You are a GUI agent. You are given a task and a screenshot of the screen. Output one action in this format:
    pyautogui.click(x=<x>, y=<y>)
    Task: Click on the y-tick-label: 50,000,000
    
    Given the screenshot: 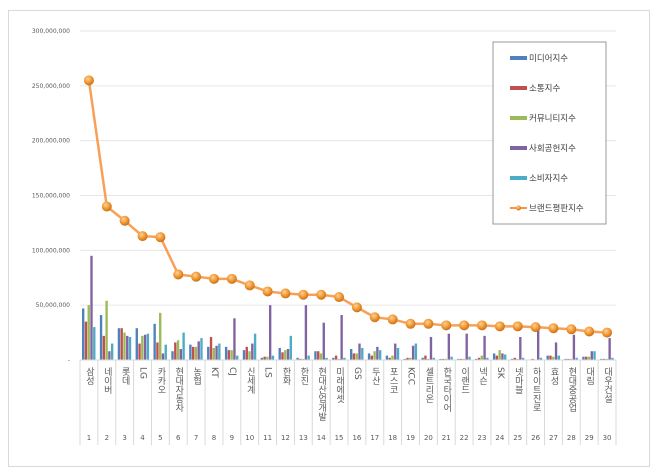 What is the action you would take?
    pyautogui.click(x=53, y=305)
    